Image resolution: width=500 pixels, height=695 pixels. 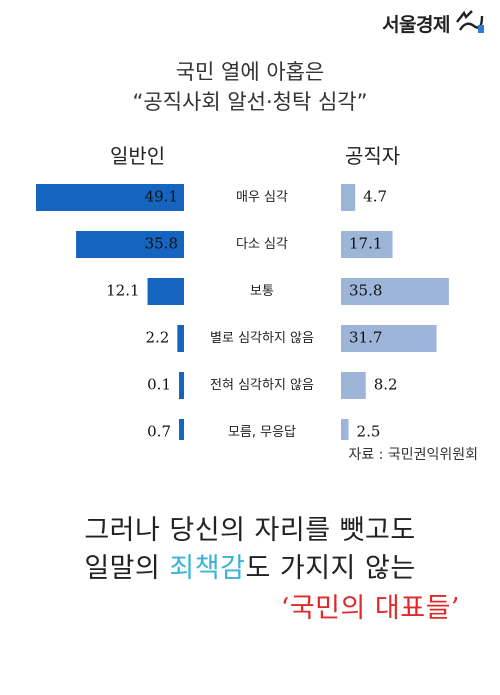 I want to click on value-label-official-0: 4.7, so click(x=375, y=197).